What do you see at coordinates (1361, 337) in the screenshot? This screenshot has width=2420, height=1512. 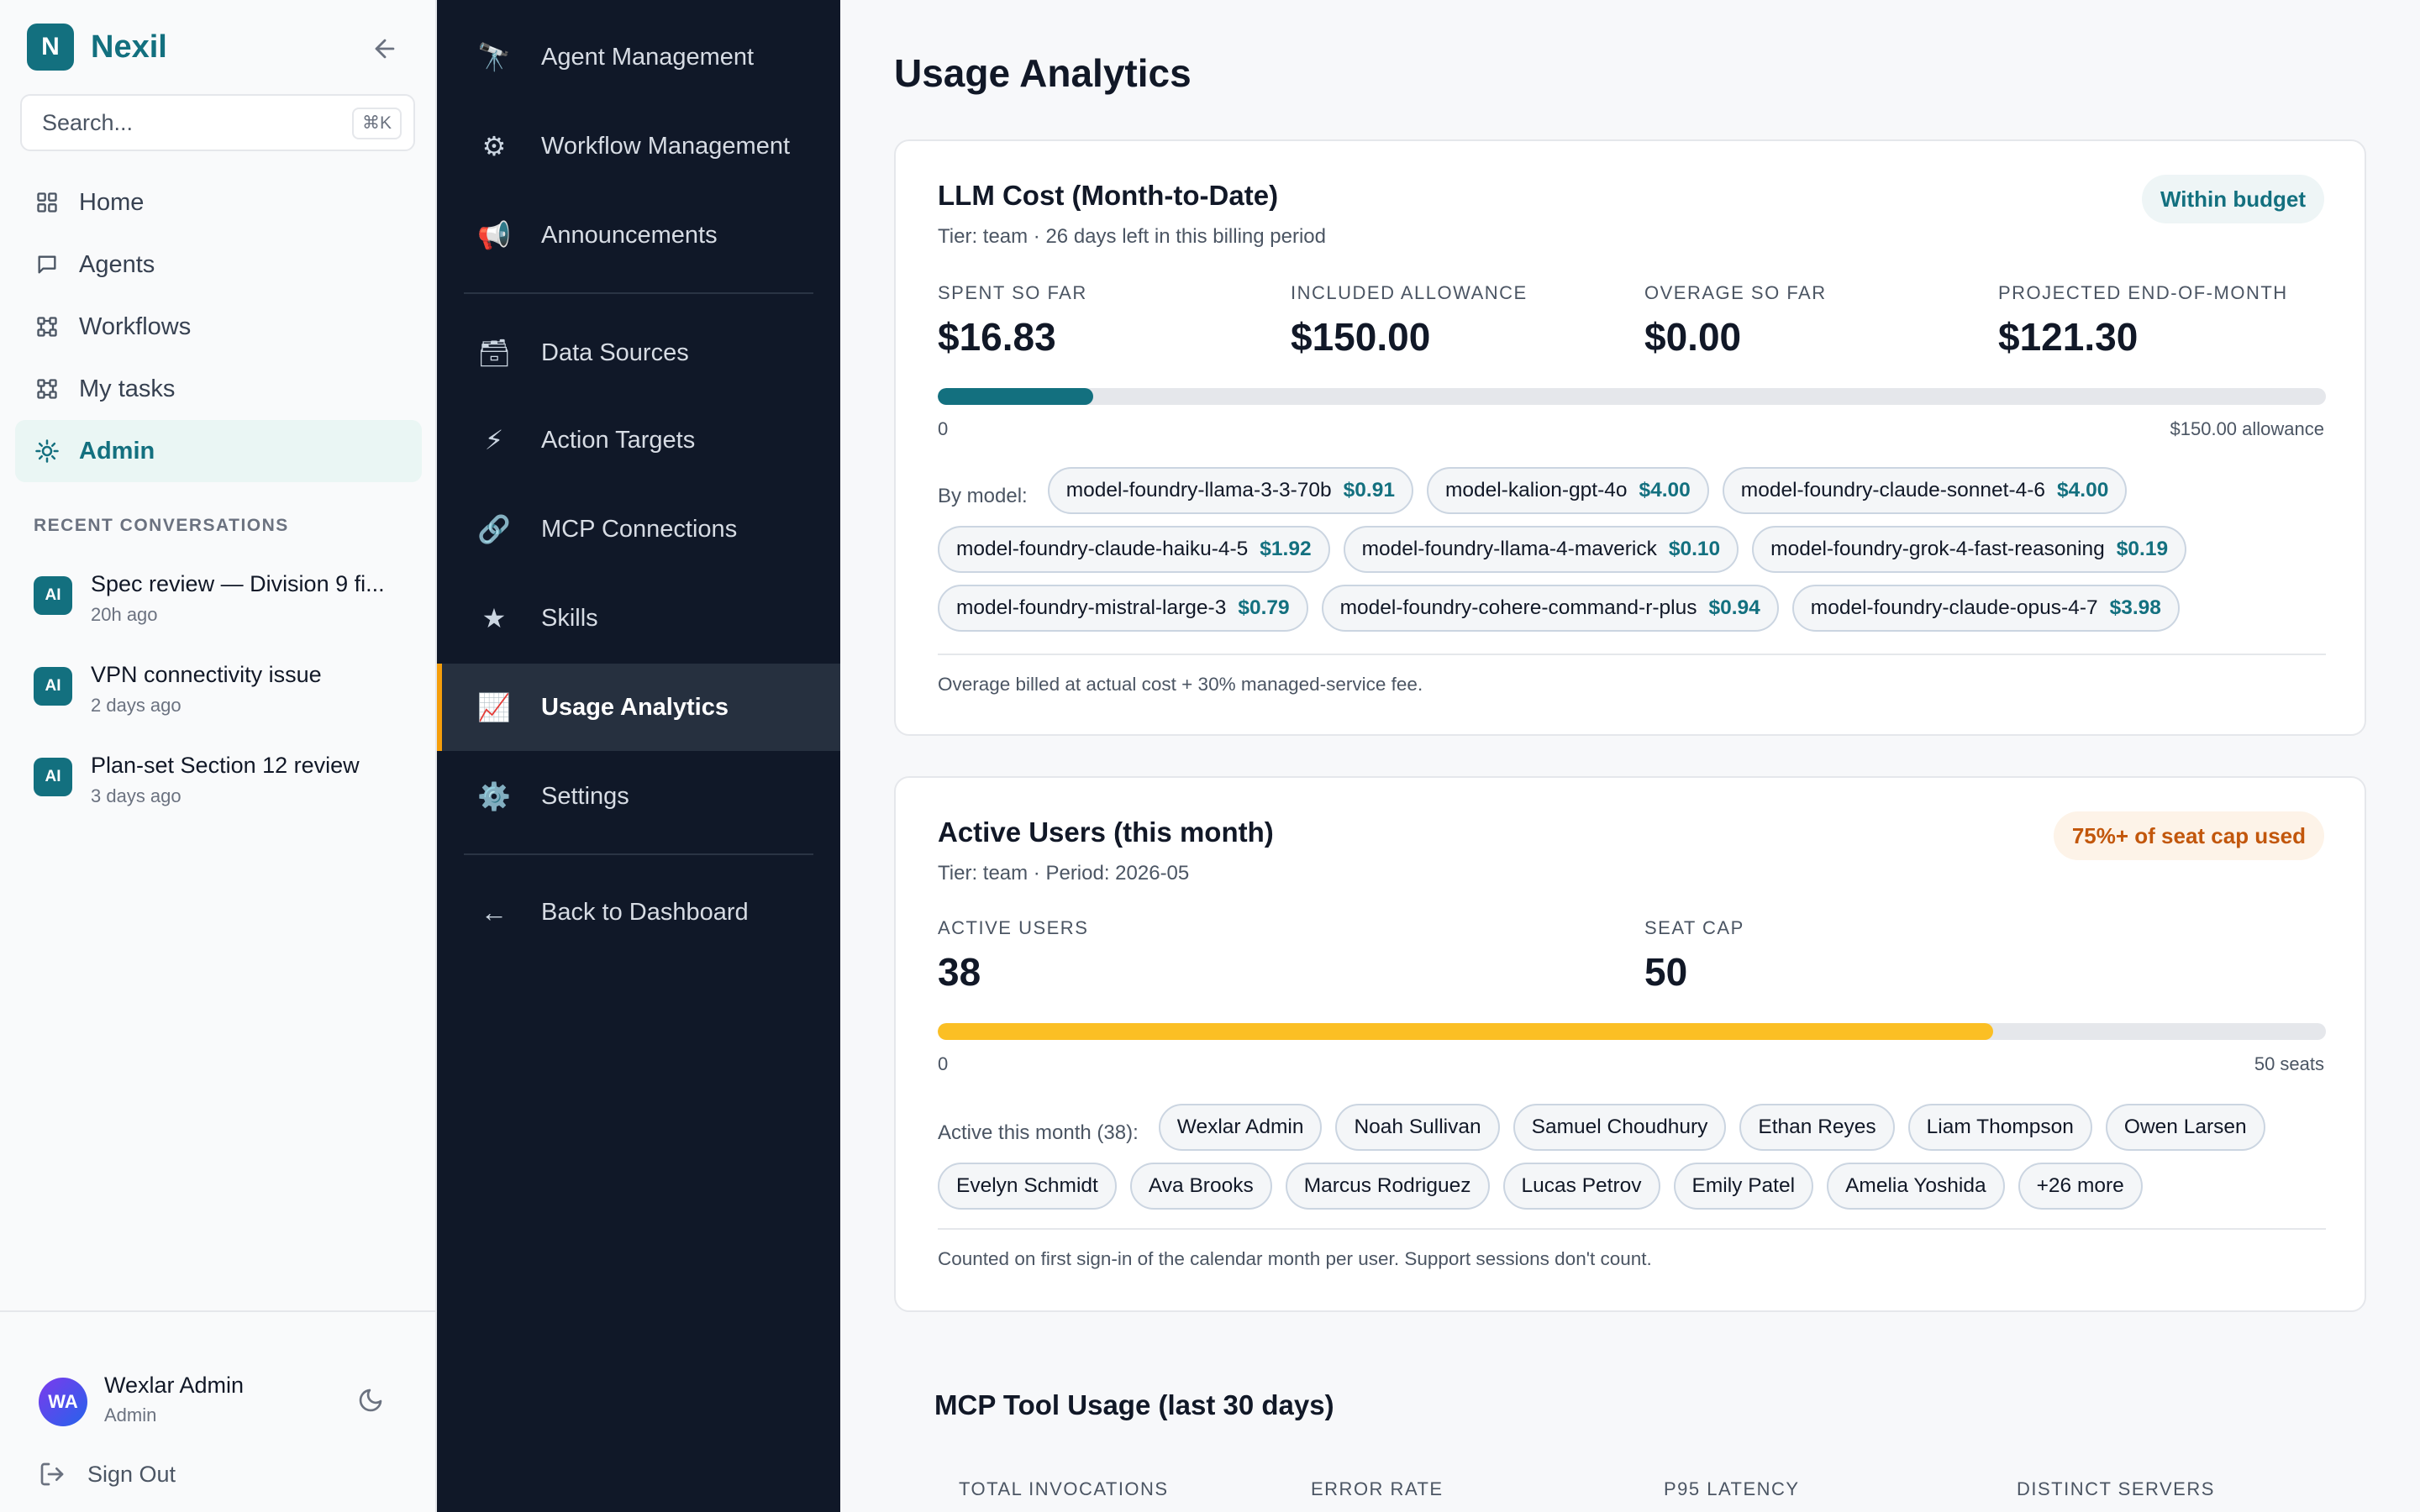 I see `metric-value: $150.00` at bounding box center [1361, 337].